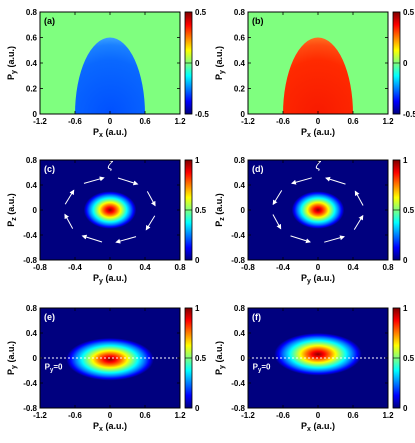 The height and width of the screenshot is (443, 415). I want to click on panel-label: (d), so click(258, 169).